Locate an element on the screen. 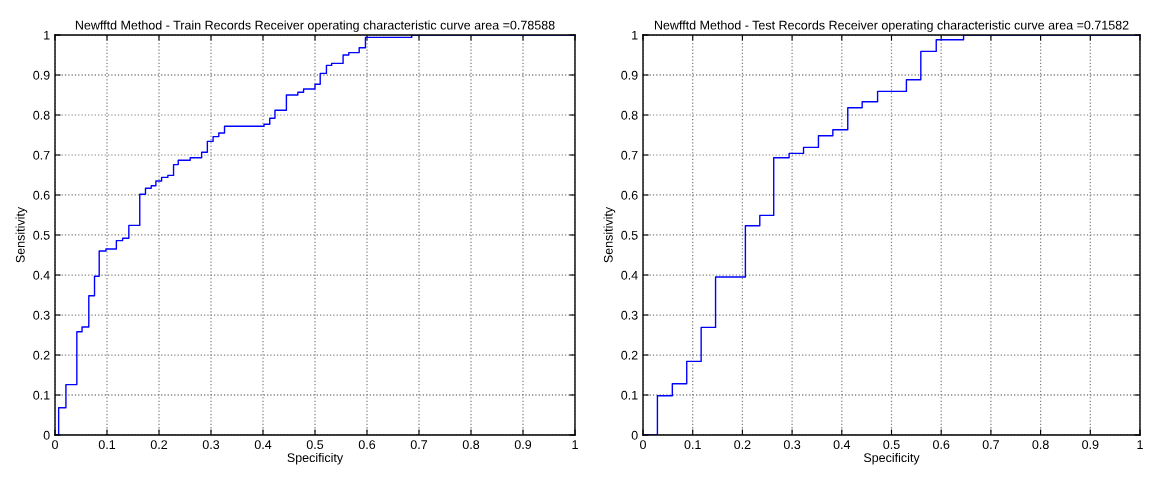  chart-title: Newfftd Method - Test Records Receiver operating characteristic curve area =0.71582 is located at coordinates (891, 26).